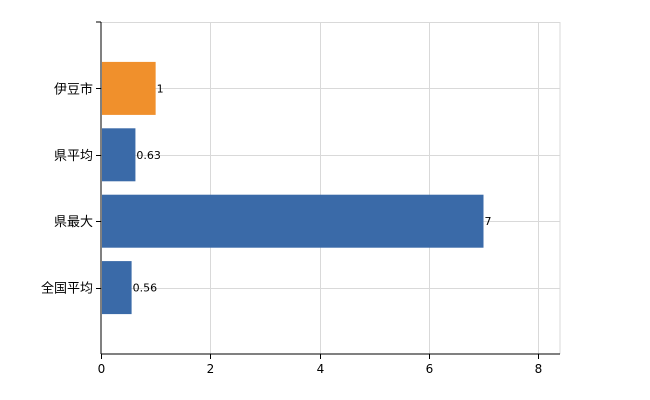 The width and height of the screenshot is (650, 400). I want to click on x-tick-label: 2, so click(211, 369).